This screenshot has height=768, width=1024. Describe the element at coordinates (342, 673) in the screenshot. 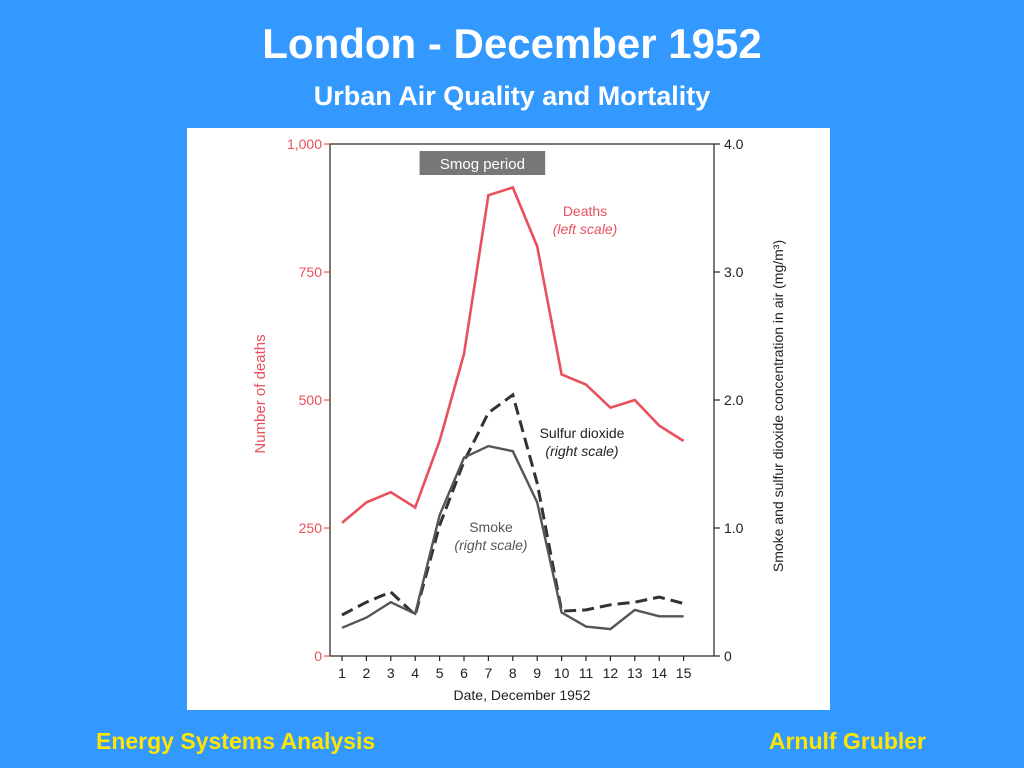

I see `x-tick-label: 1` at that location.